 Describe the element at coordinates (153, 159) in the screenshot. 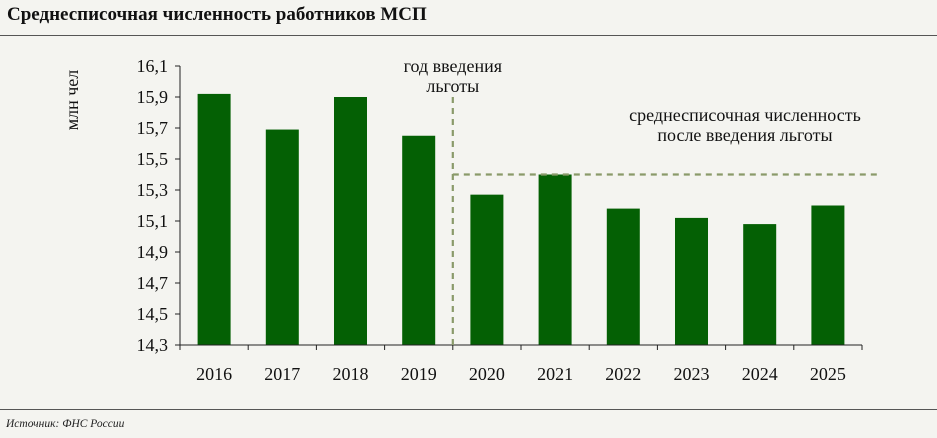

I see `y-tick-label: 15,5` at that location.